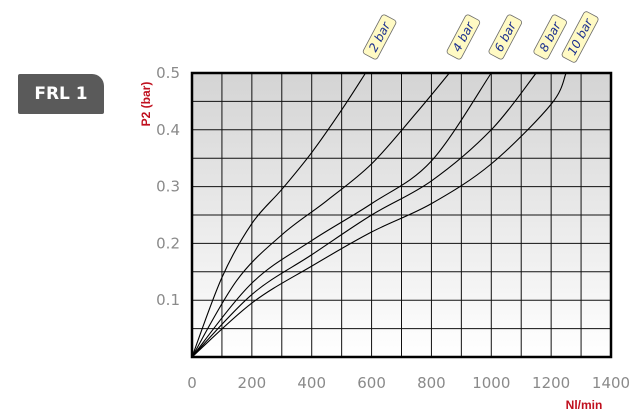 Image resolution: width=638 pixels, height=416 pixels. I want to click on chart-badge-label: FRL 1, so click(61, 94).